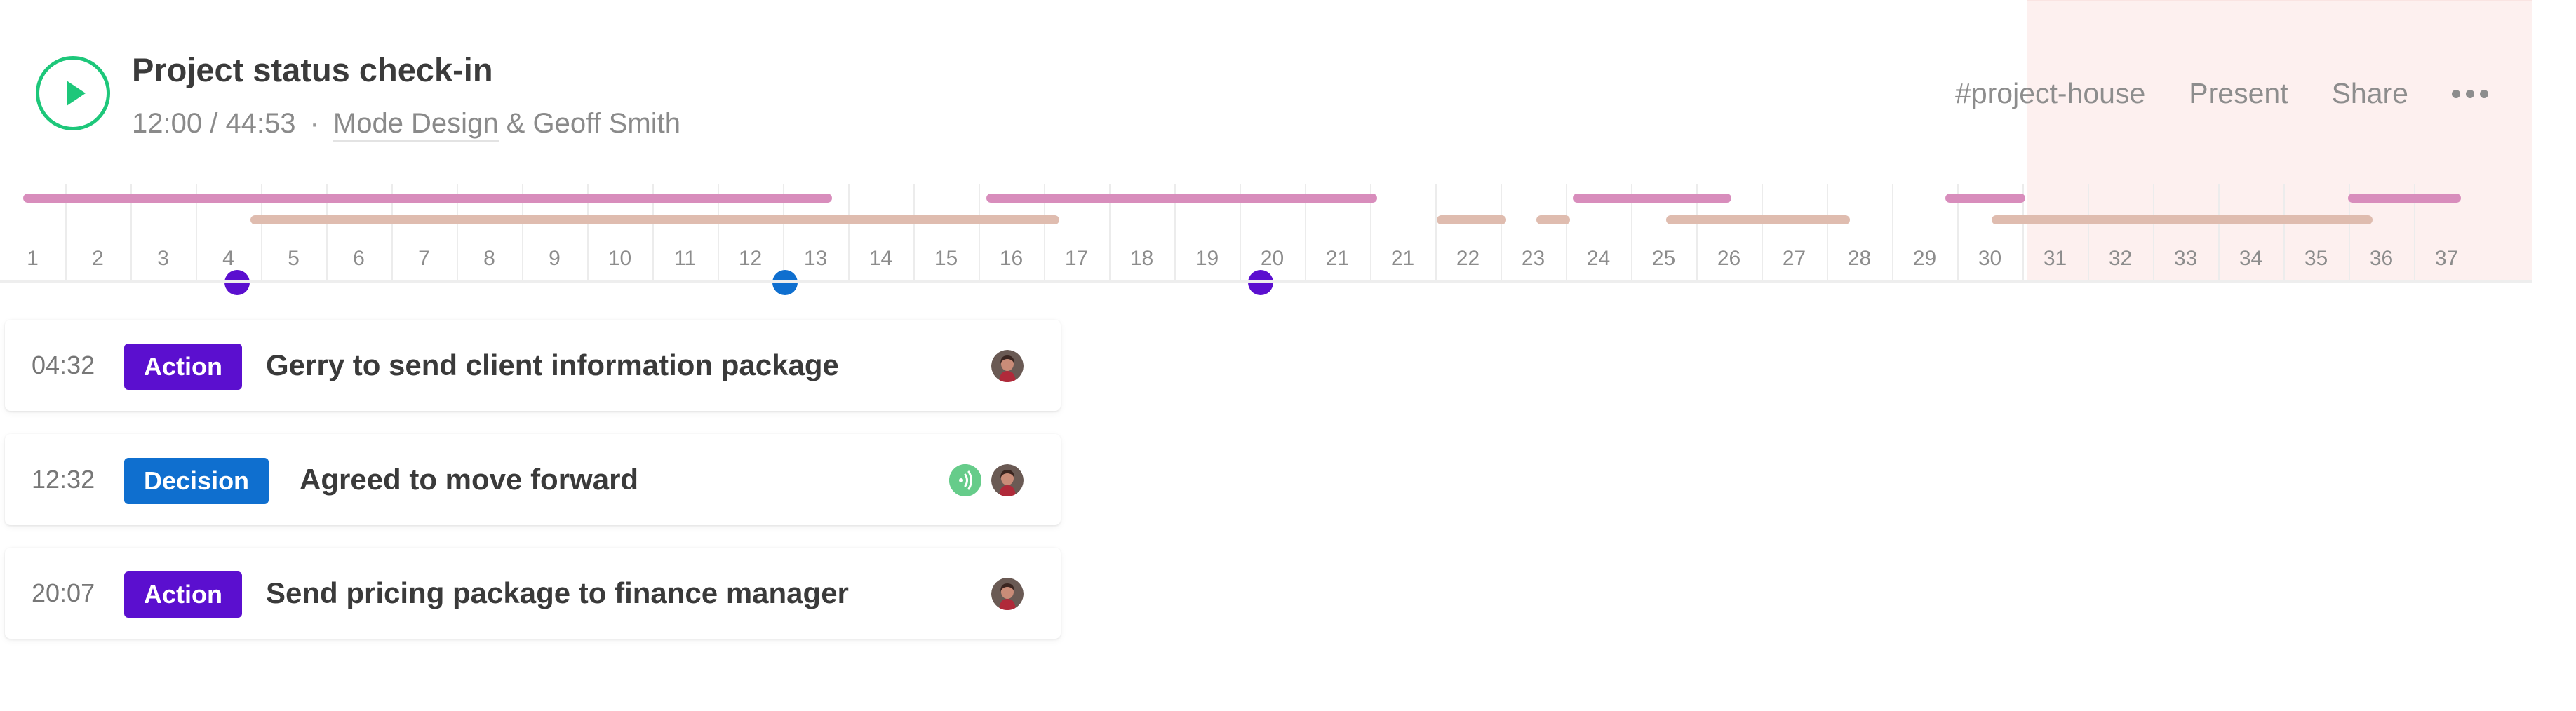 The width and height of the screenshot is (2576, 711). What do you see at coordinates (1794, 258) in the screenshot?
I see `timeline-label: 27` at bounding box center [1794, 258].